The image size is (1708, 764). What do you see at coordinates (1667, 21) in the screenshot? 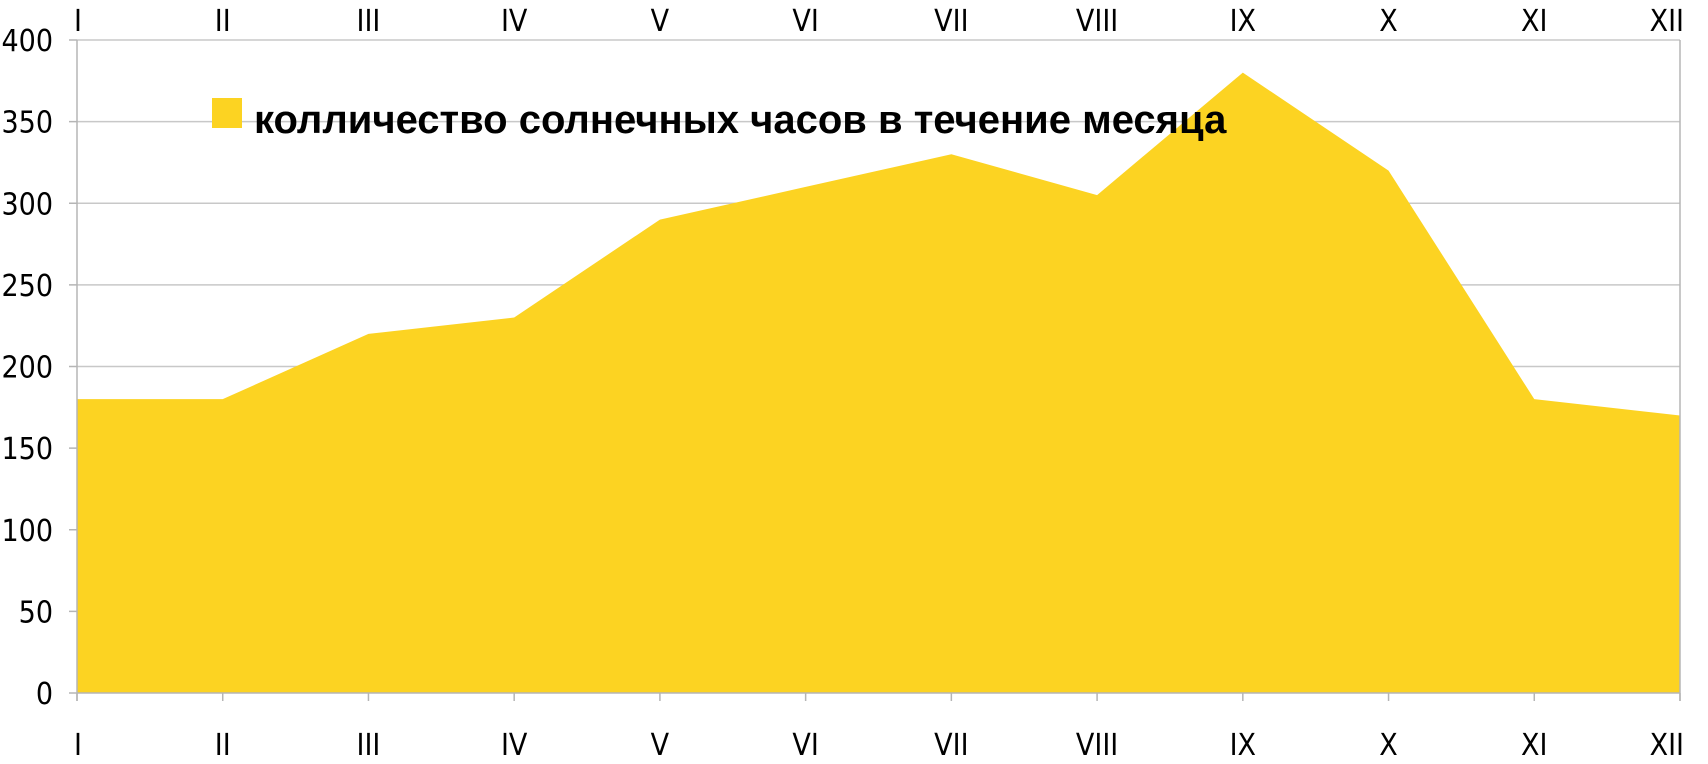
I see `x-top-tick-label: XII` at bounding box center [1667, 21].